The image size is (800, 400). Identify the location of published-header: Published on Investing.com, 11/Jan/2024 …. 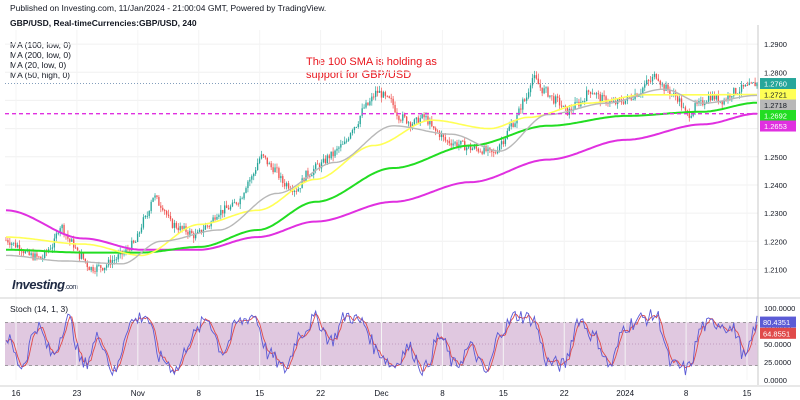
(168, 8).